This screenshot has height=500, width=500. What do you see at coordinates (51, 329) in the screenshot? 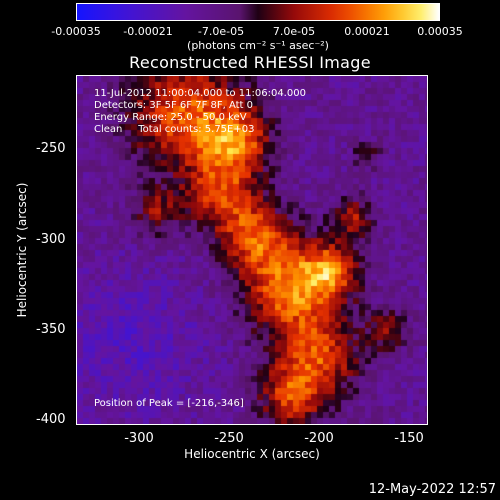
I see `y-tick-label: -350` at bounding box center [51, 329].